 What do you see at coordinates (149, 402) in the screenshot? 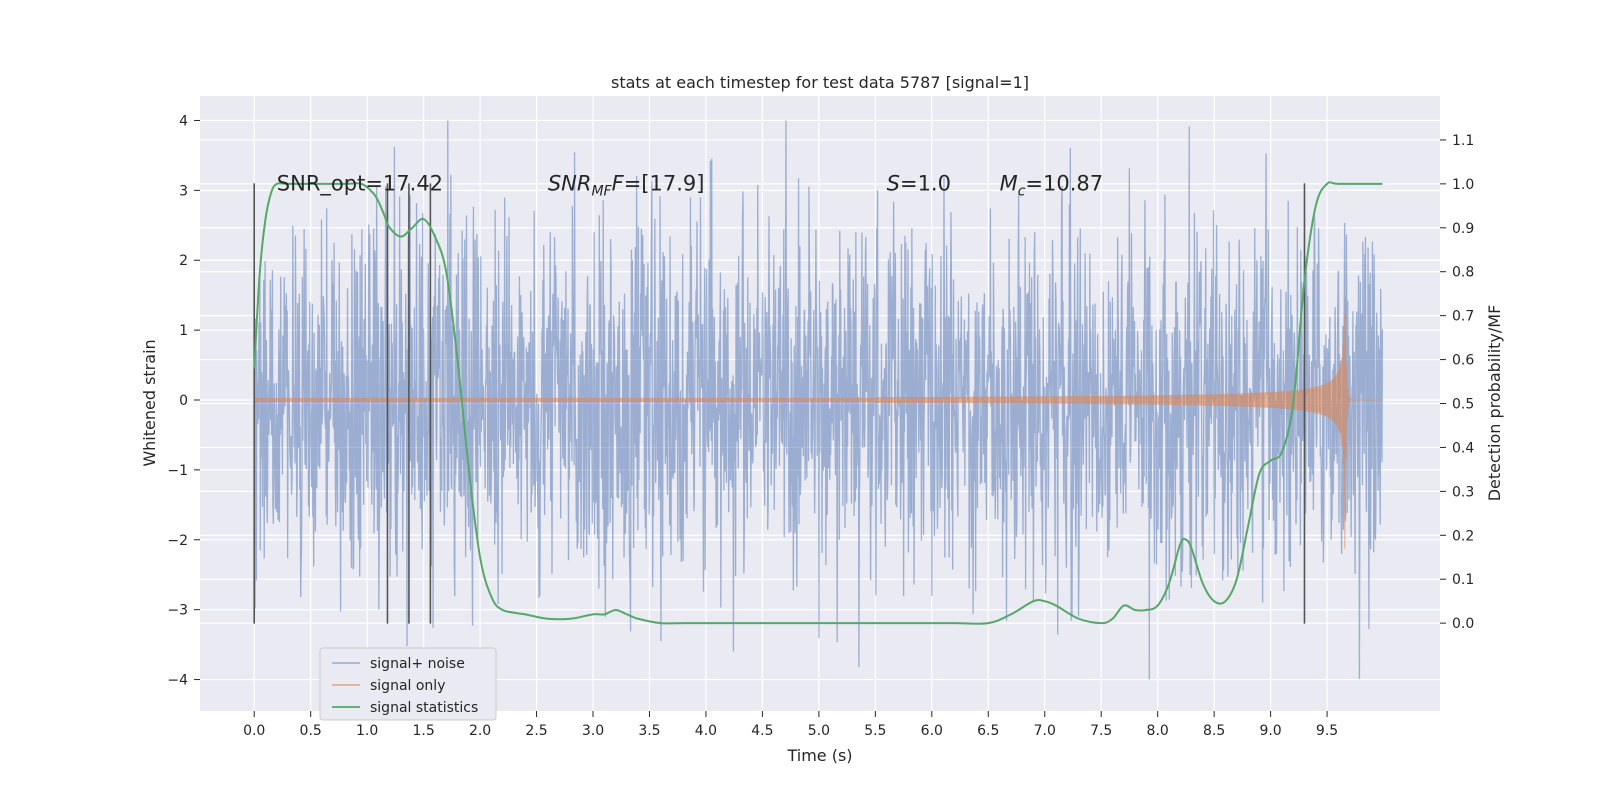
I see `y-axis-label: Whitened strain` at bounding box center [149, 402].